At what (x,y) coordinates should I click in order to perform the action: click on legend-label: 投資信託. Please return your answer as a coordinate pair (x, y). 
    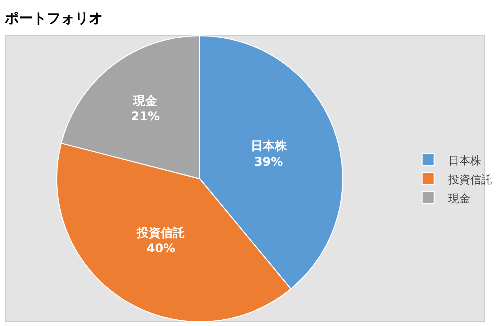
    Looking at the image, I should click on (469, 179).